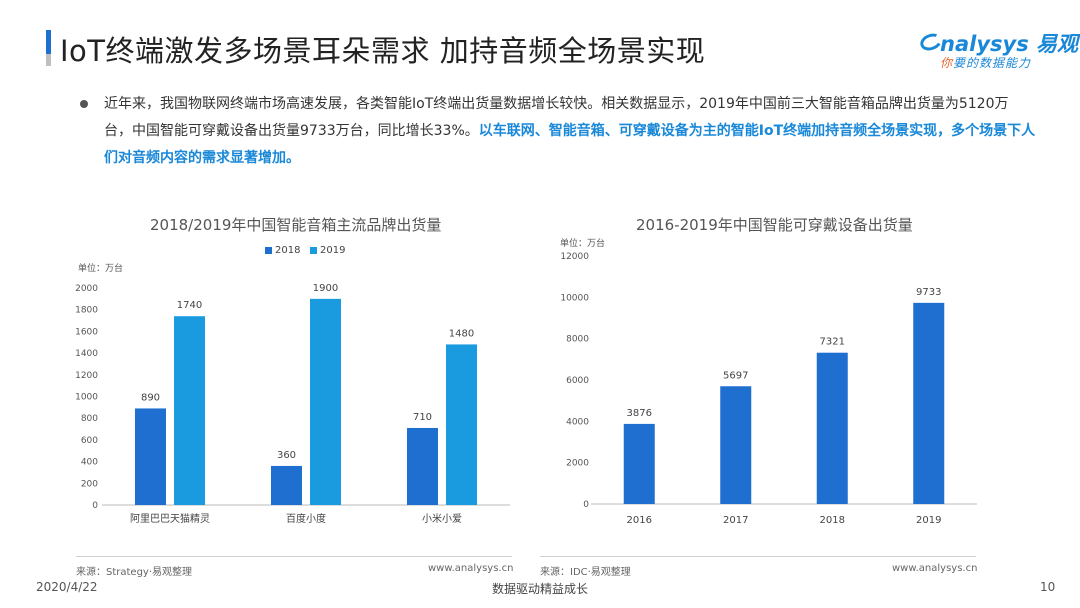 The width and height of the screenshot is (1080, 608). What do you see at coordinates (539, 589) in the screenshot?
I see `footer-slogan: 数据驱动精益成长` at bounding box center [539, 589].